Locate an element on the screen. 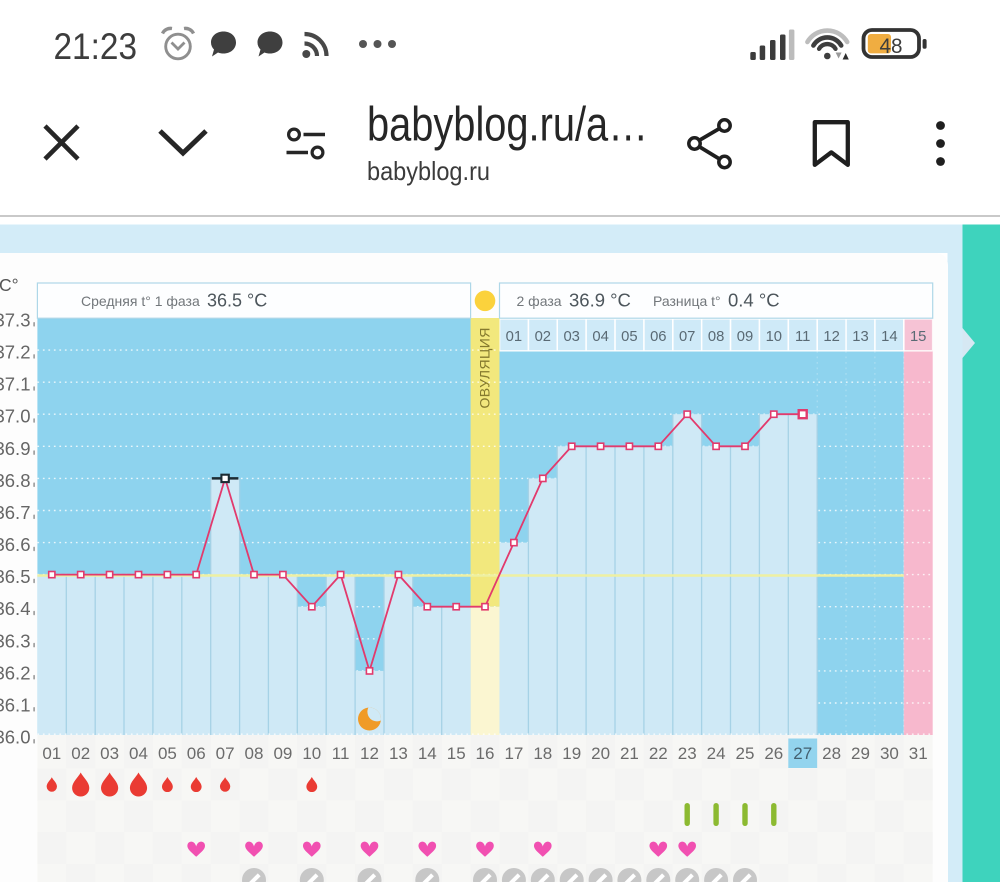 The image size is (1000, 882). svg-text: 26 is located at coordinates (773, 753).